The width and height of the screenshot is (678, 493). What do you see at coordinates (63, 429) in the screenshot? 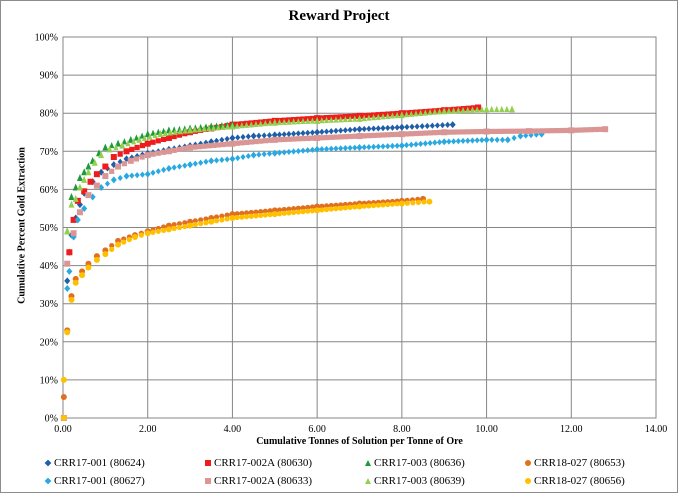
I see `x-tick-label: 0.00` at bounding box center [63, 429].